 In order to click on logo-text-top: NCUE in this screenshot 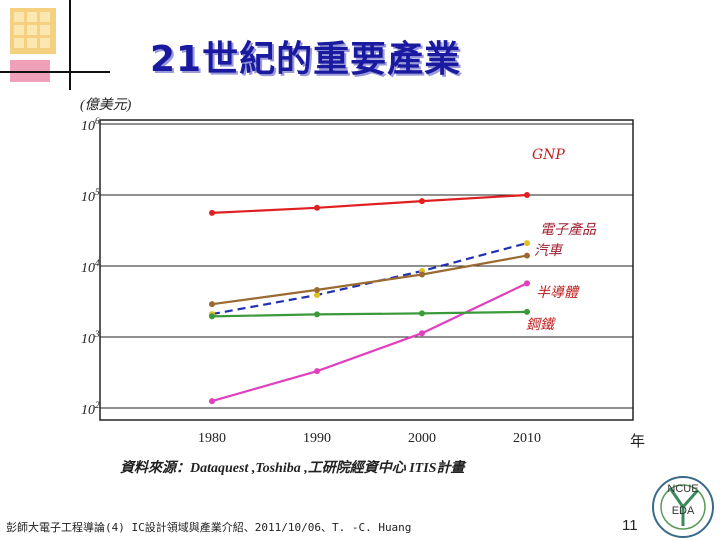, I will do `click(682, 489)`.